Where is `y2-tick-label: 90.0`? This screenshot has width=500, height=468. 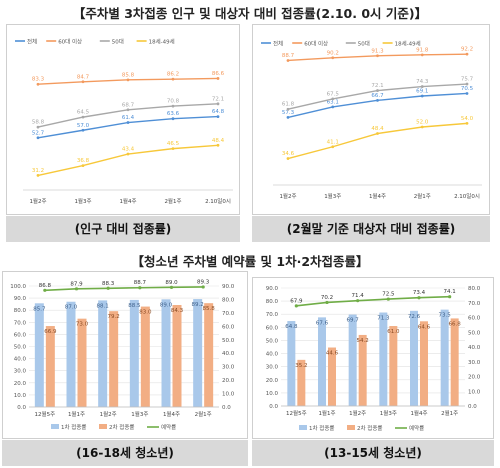
y2-tick-label: 90.0 is located at coordinates (228, 287).